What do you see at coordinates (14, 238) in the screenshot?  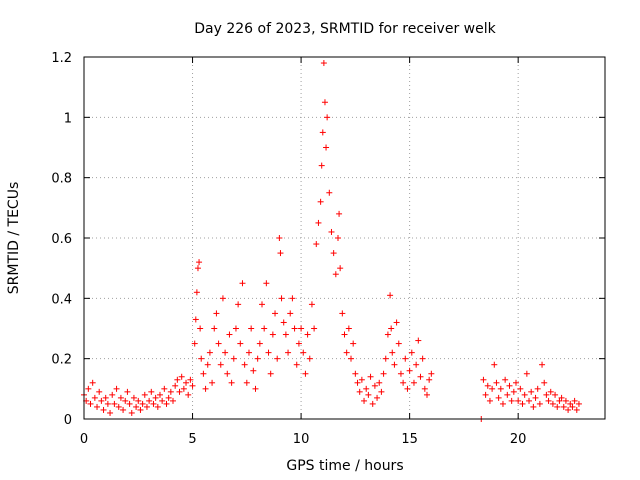 I see `y-axis-label: SRMTID / TECUs` at bounding box center [14, 238].